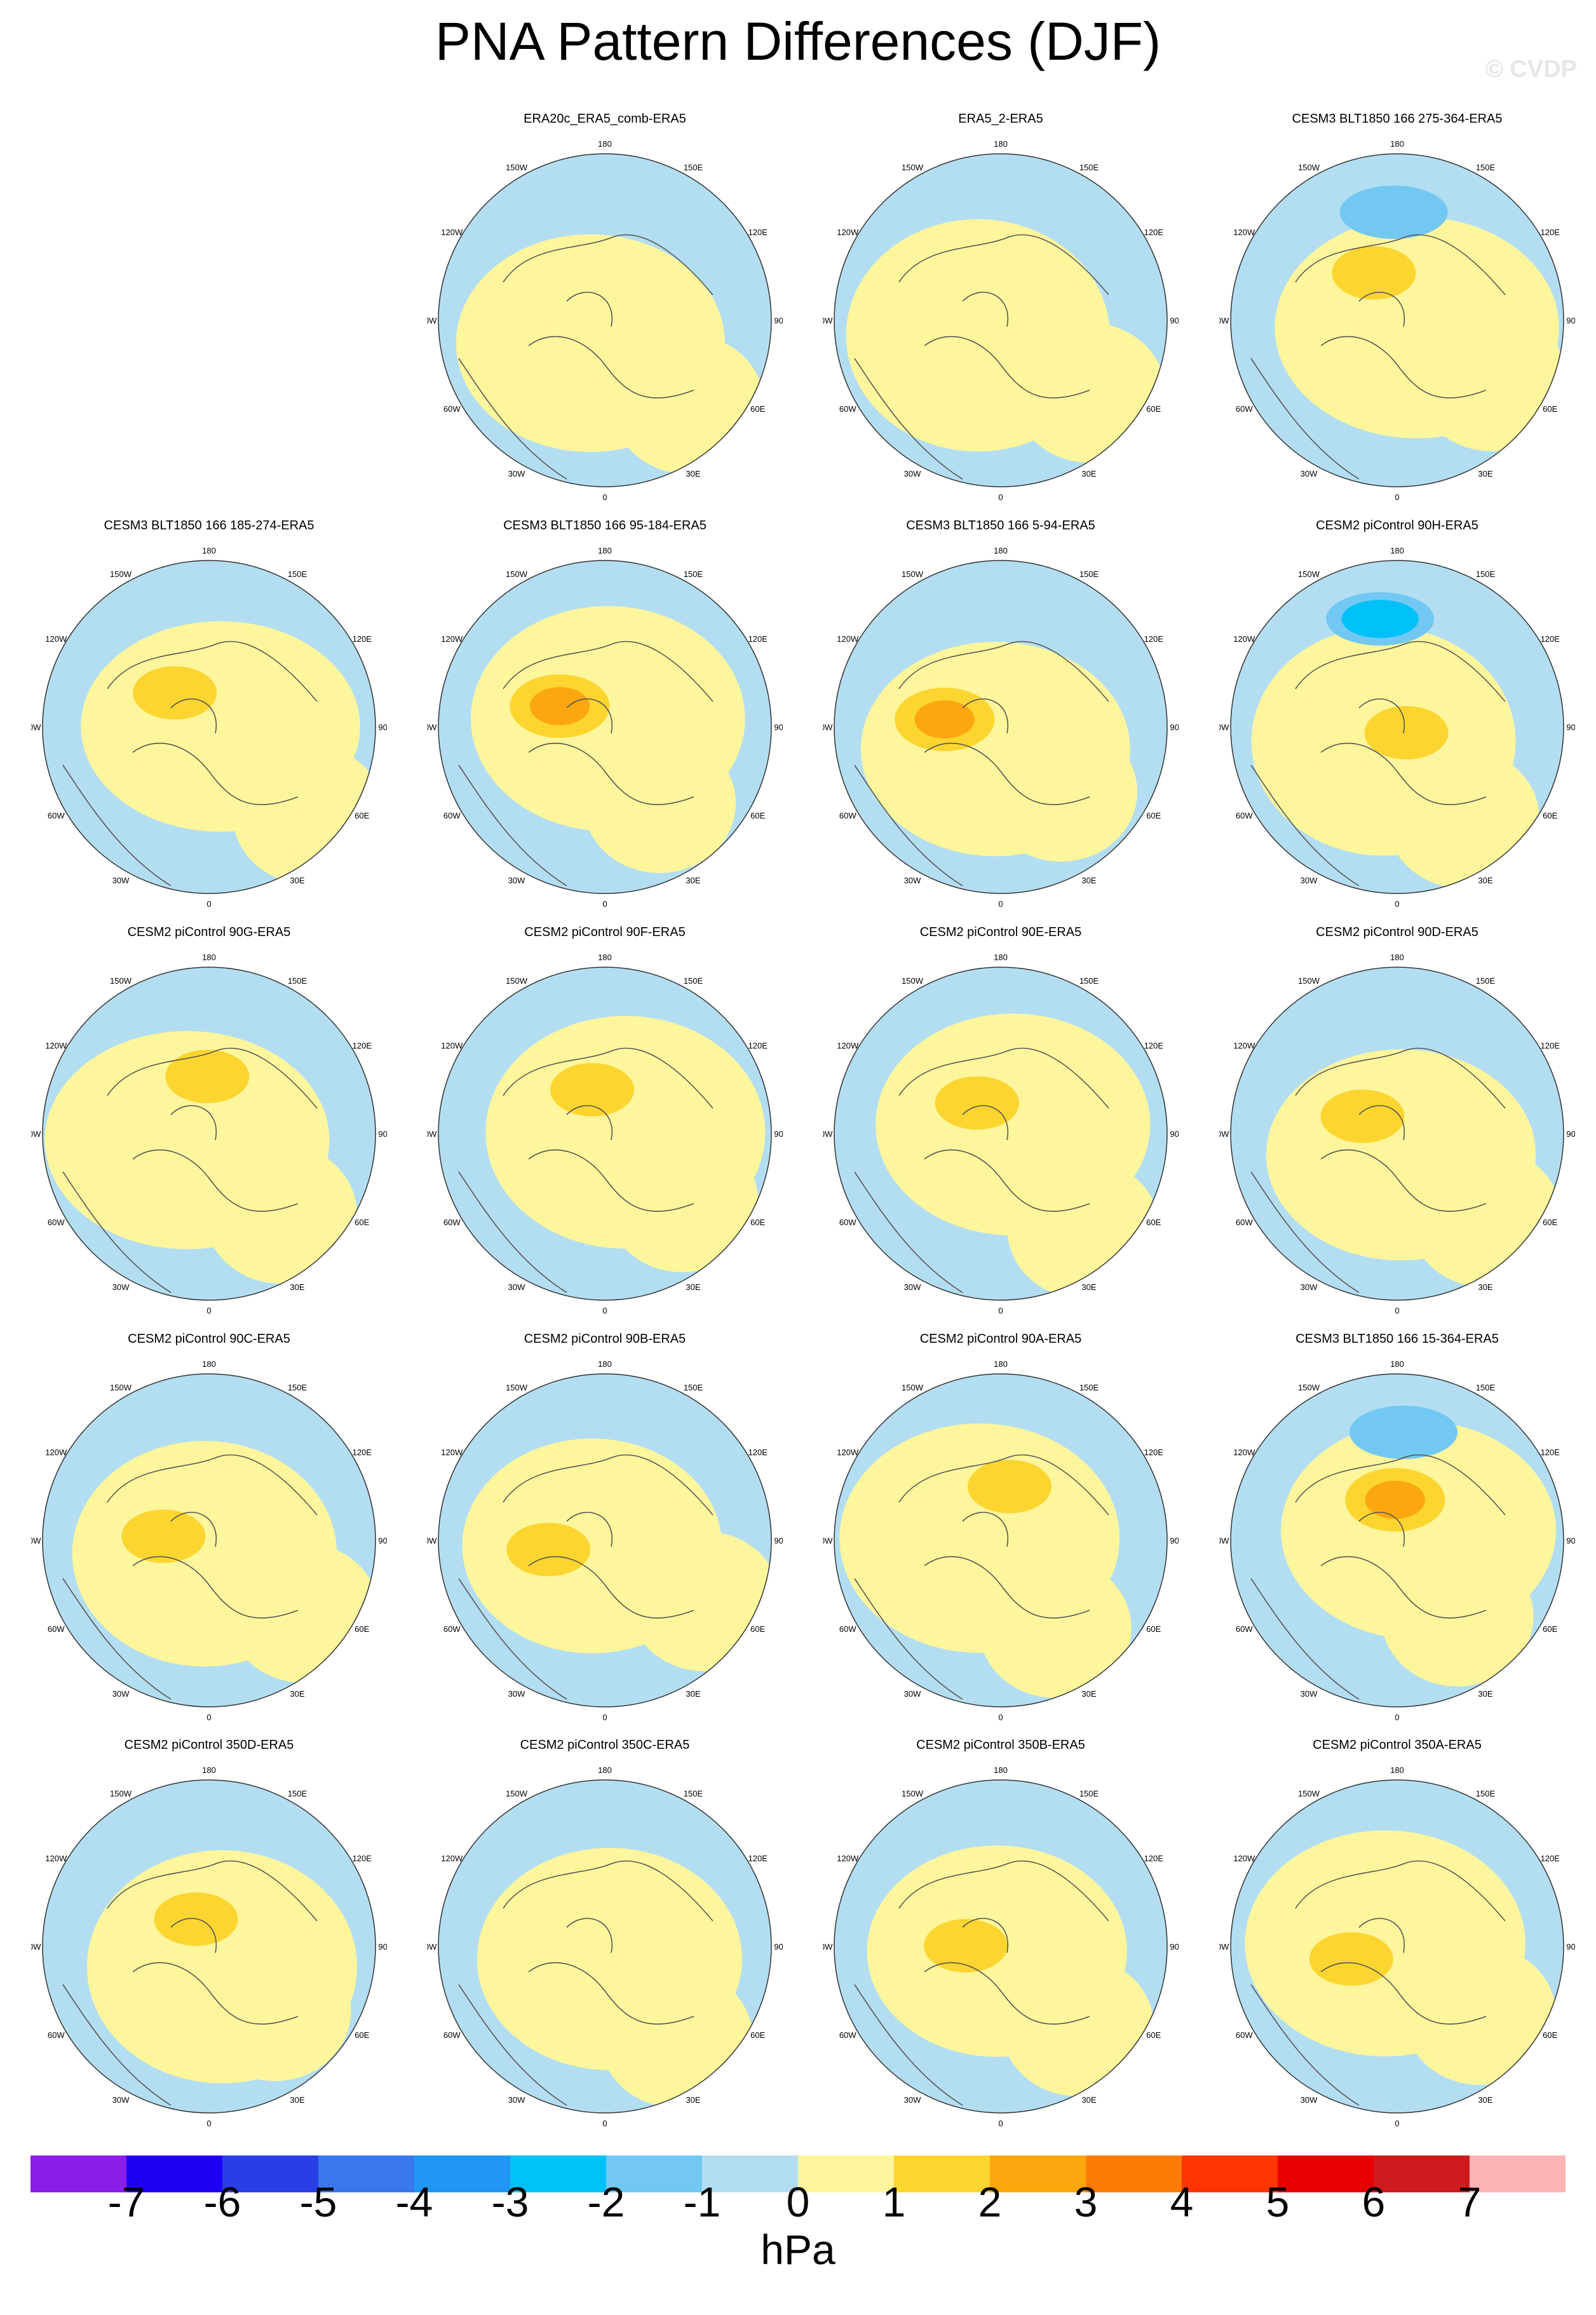 Image resolution: width=1596 pixels, height=2315 pixels. Describe the element at coordinates (1000, 932) in the screenshot. I see `panel-title: CESM2 piControl 90E-ERA5` at that location.